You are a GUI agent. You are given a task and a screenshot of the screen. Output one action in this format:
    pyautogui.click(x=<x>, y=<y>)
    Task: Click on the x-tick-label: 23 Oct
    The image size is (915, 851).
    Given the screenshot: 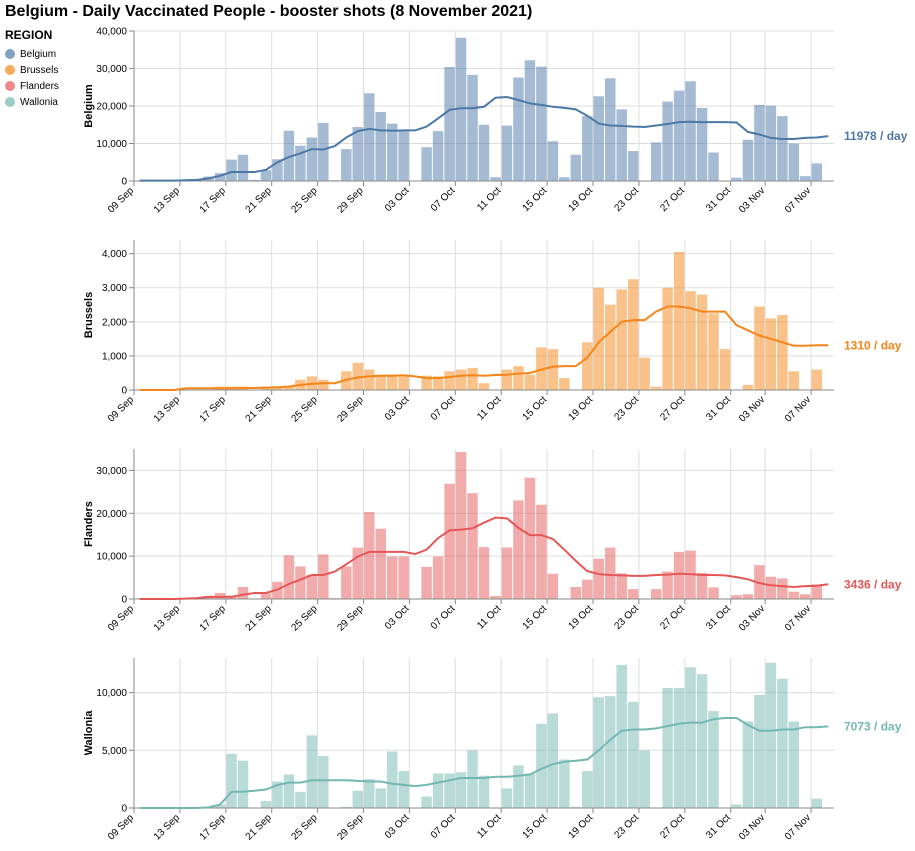 What is the action you would take?
    pyautogui.click(x=626, y=199)
    